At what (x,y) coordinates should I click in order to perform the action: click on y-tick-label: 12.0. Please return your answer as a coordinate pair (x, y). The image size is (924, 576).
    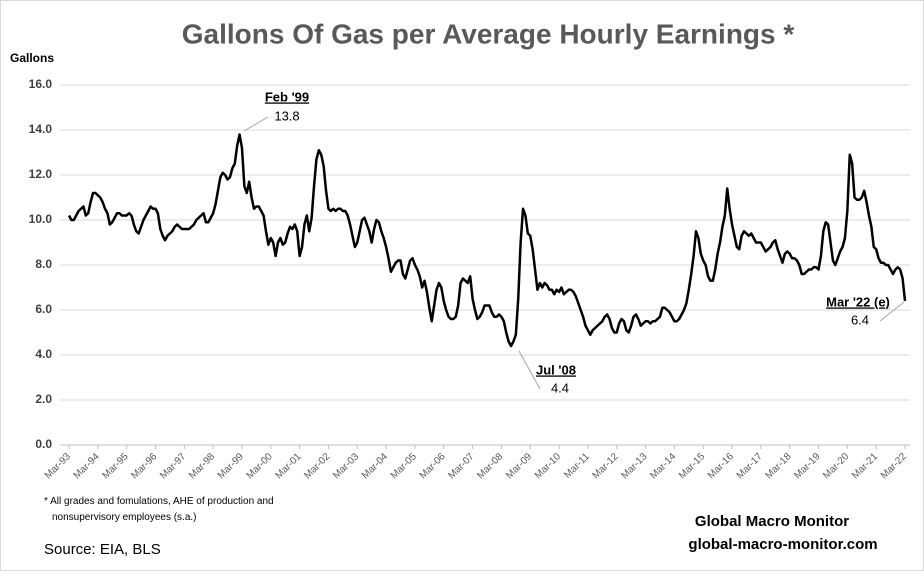
    Looking at the image, I should click on (41, 174).